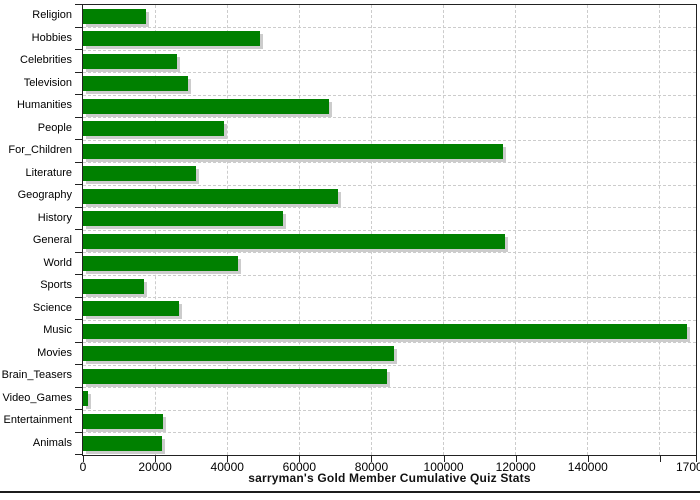 Image resolution: width=700 pixels, height=500 pixels. I want to click on bar-sports, so click(113, 286).